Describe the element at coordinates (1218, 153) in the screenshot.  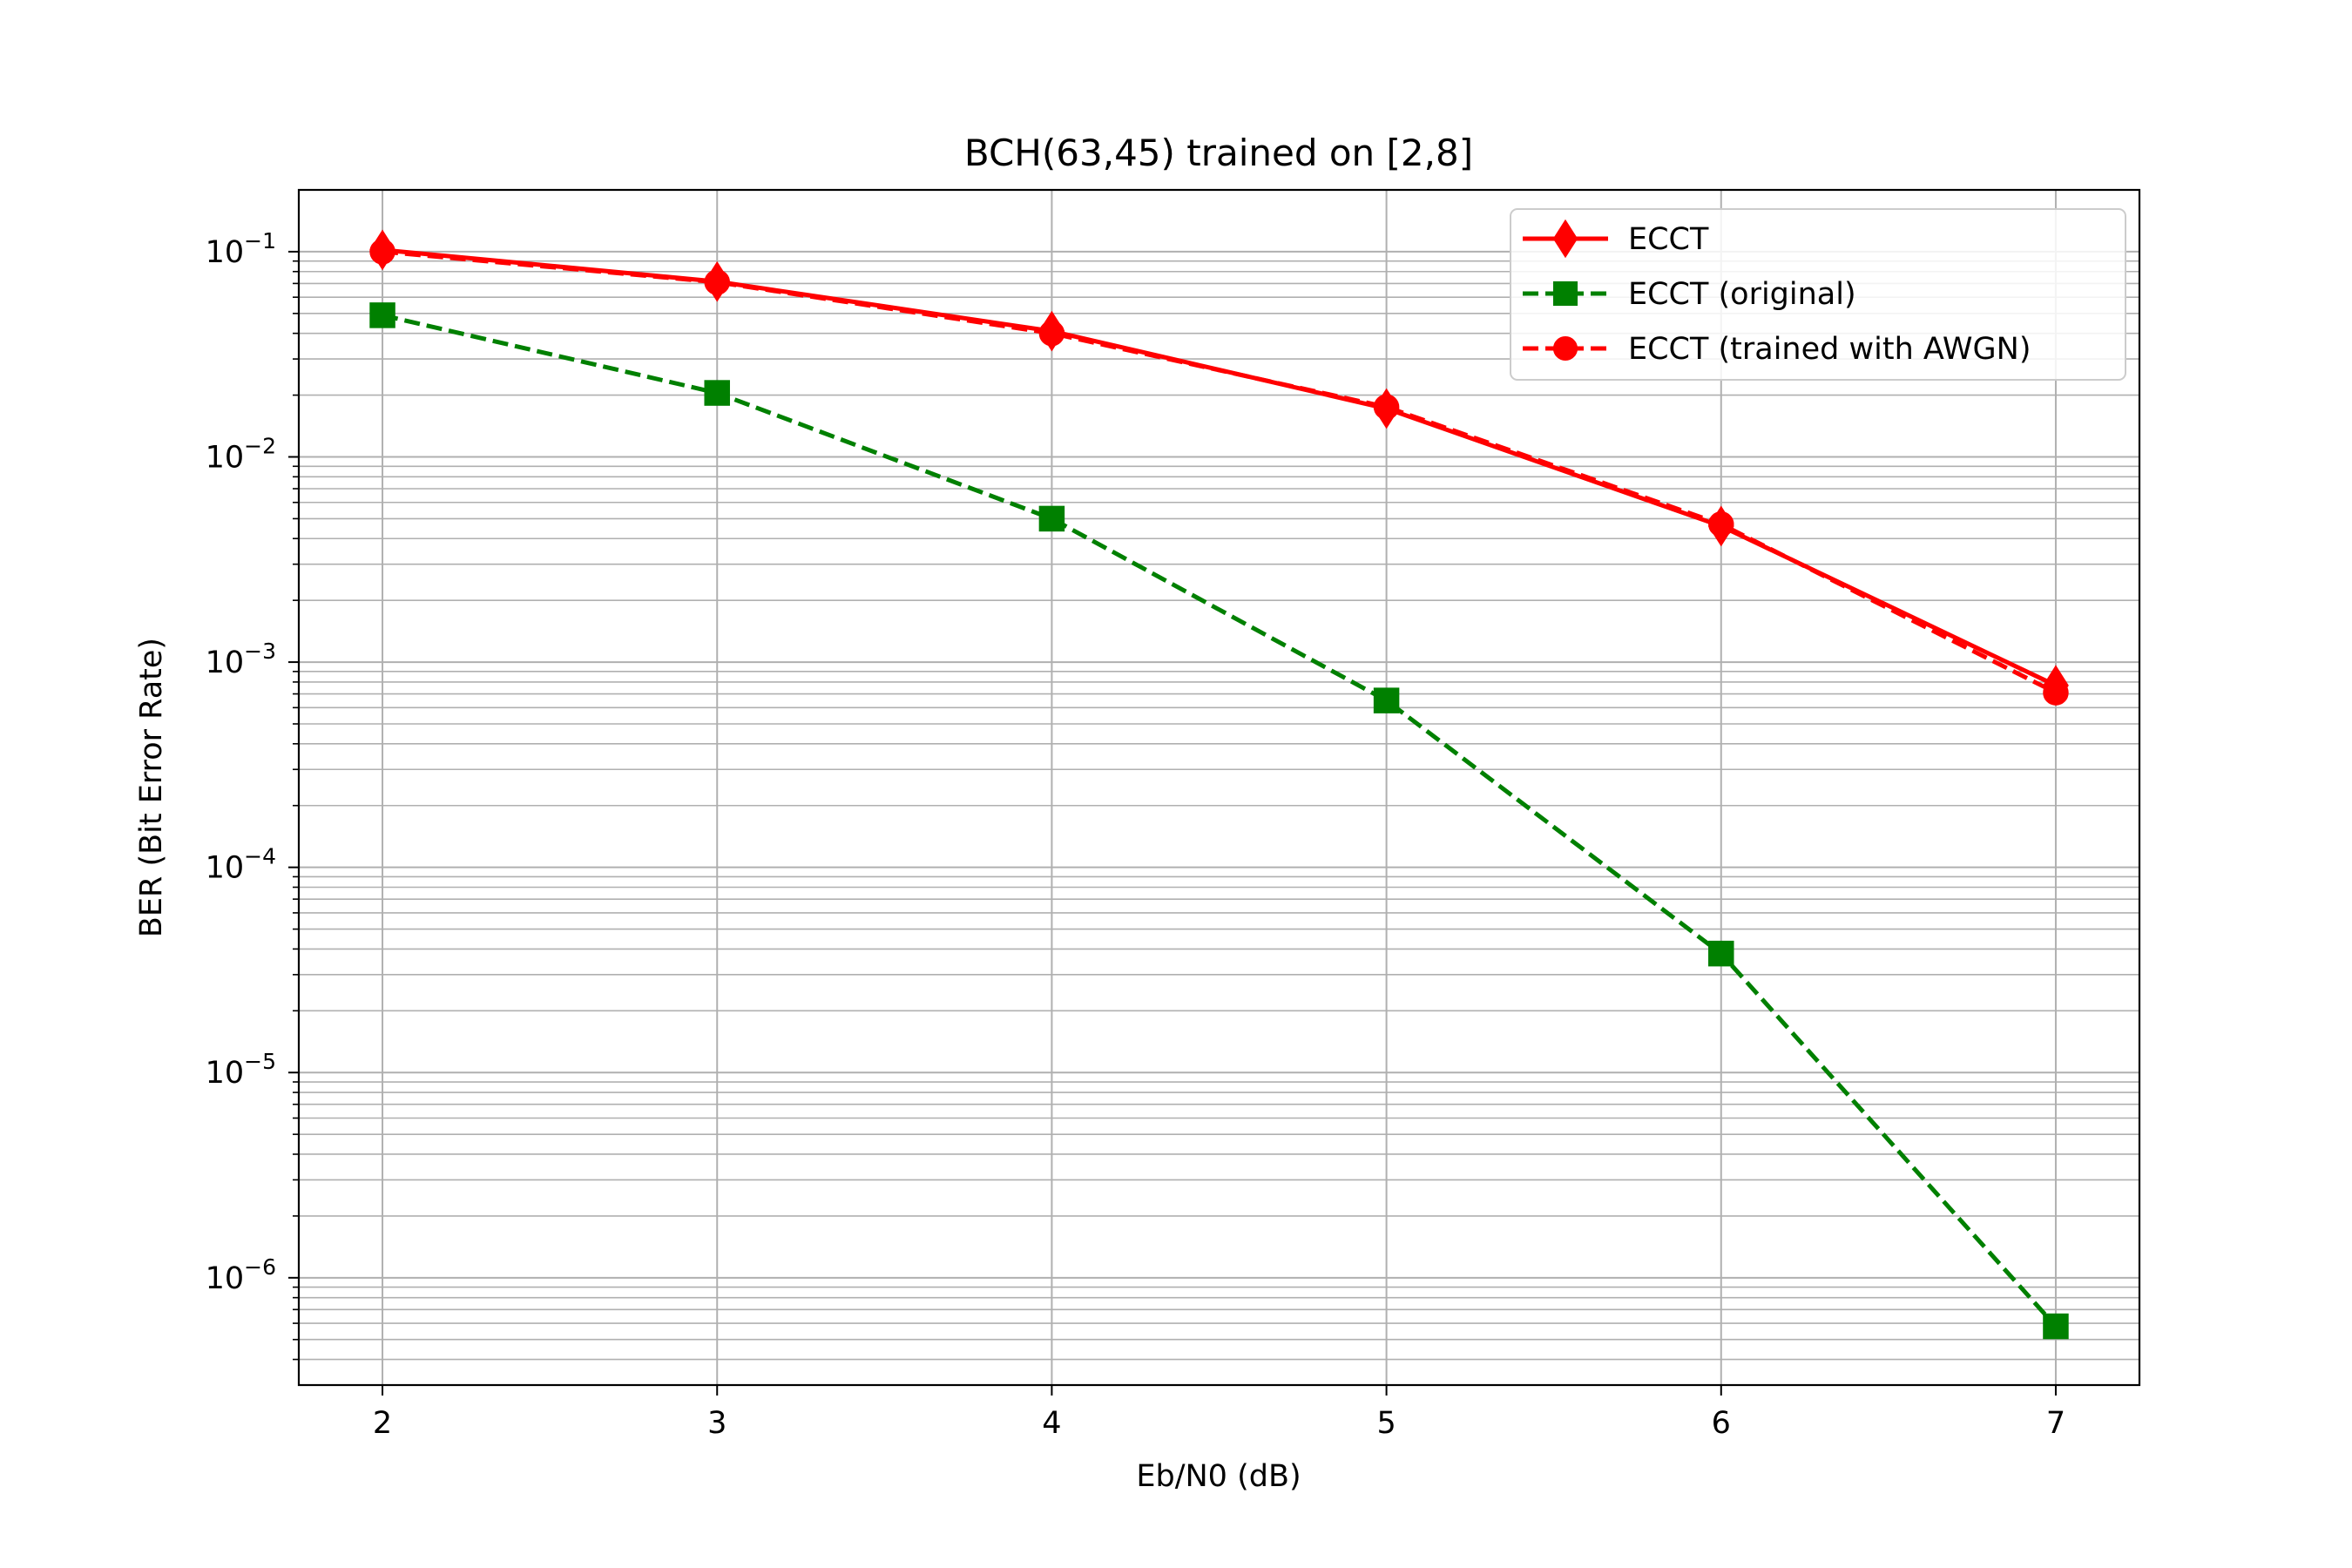
I see `chart-title: BCH(63,45) trained on [2,8]` at that location.